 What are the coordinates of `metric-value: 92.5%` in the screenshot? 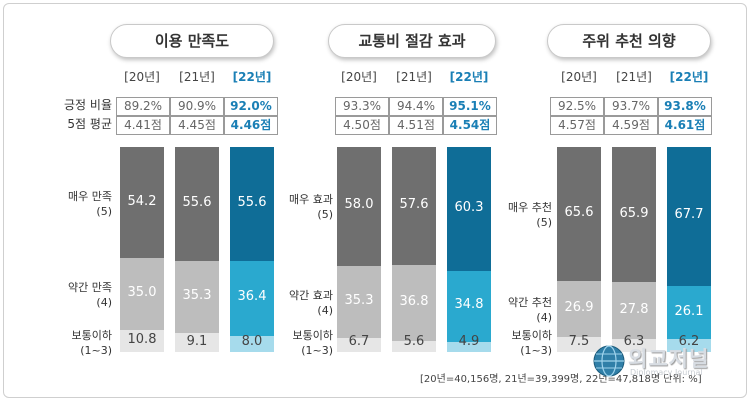 It's located at (577, 106).